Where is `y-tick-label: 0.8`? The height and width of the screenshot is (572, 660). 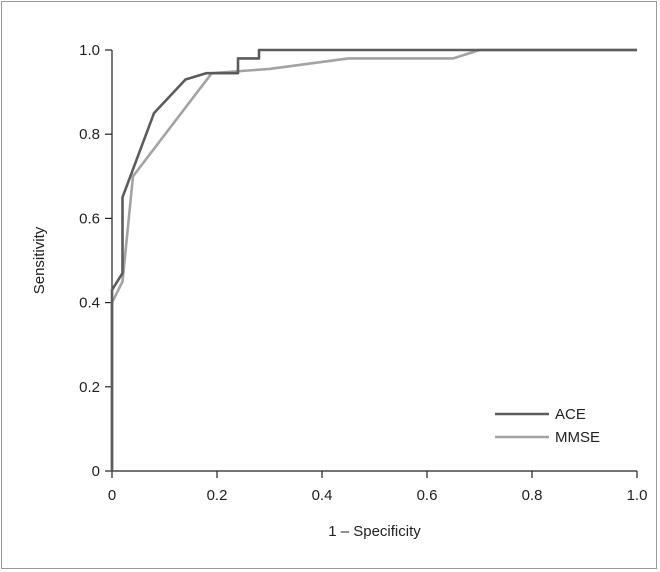 y-tick-label: 0.8 is located at coordinates (89, 134).